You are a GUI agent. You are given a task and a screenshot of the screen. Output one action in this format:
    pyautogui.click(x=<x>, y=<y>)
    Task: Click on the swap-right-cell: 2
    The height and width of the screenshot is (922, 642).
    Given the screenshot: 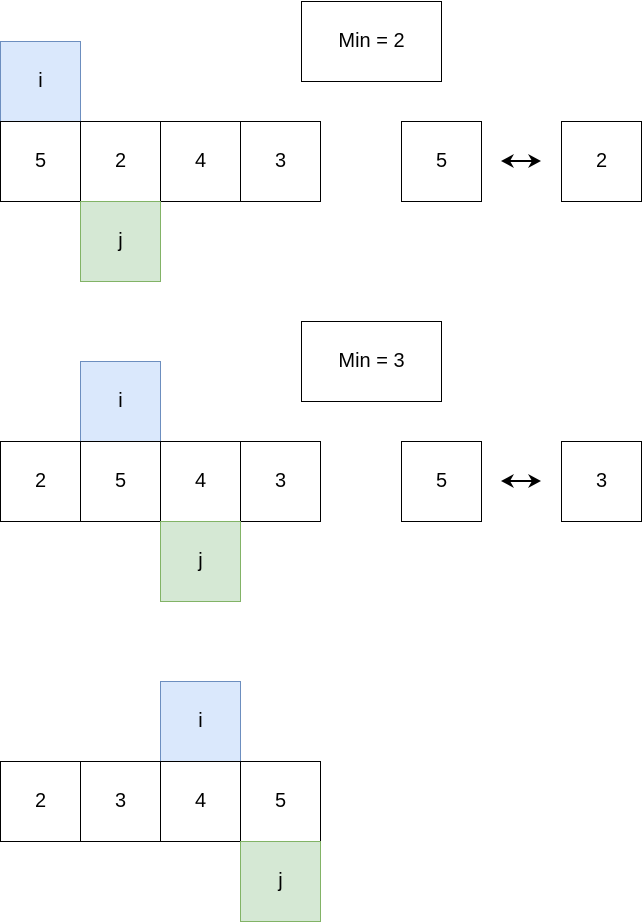 What is the action you would take?
    pyautogui.click(x=601, y=161)
    